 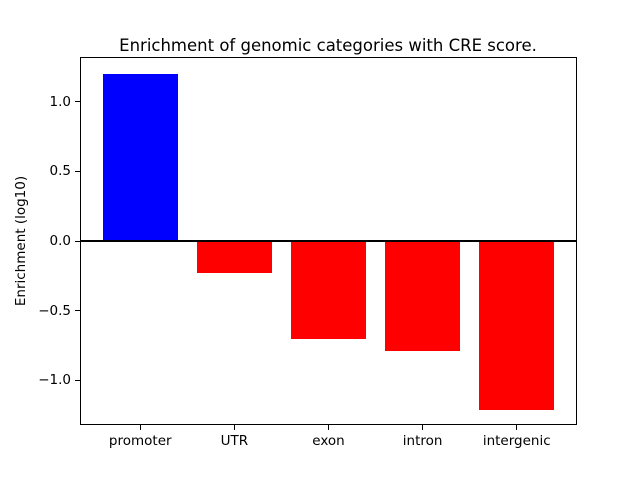 What do you see at coordinates (516, 441) in the screenshot?
I see `x-tick-label-intergenic: intergenic` at bounding box center [516, 441].